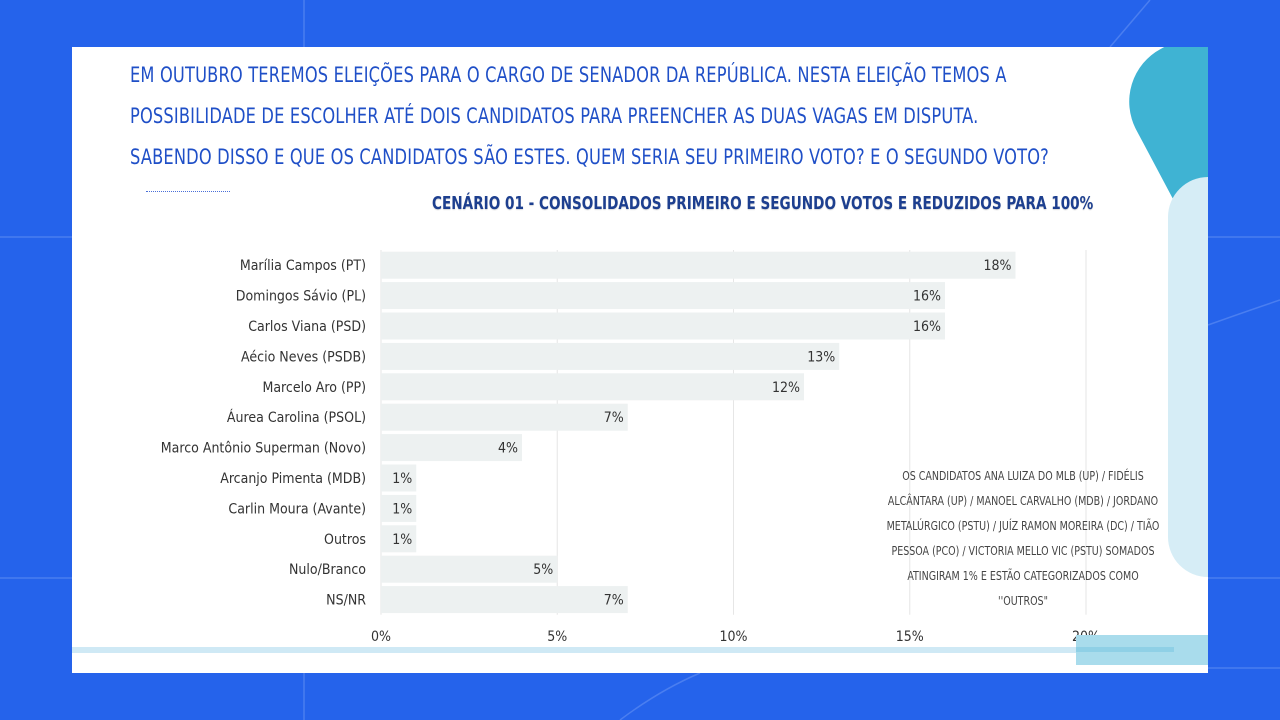  Describe the element at coordinates (293, 479) in the screenshot. I see `category-label: Arcanjo Pimenta (MDB)` at that location.